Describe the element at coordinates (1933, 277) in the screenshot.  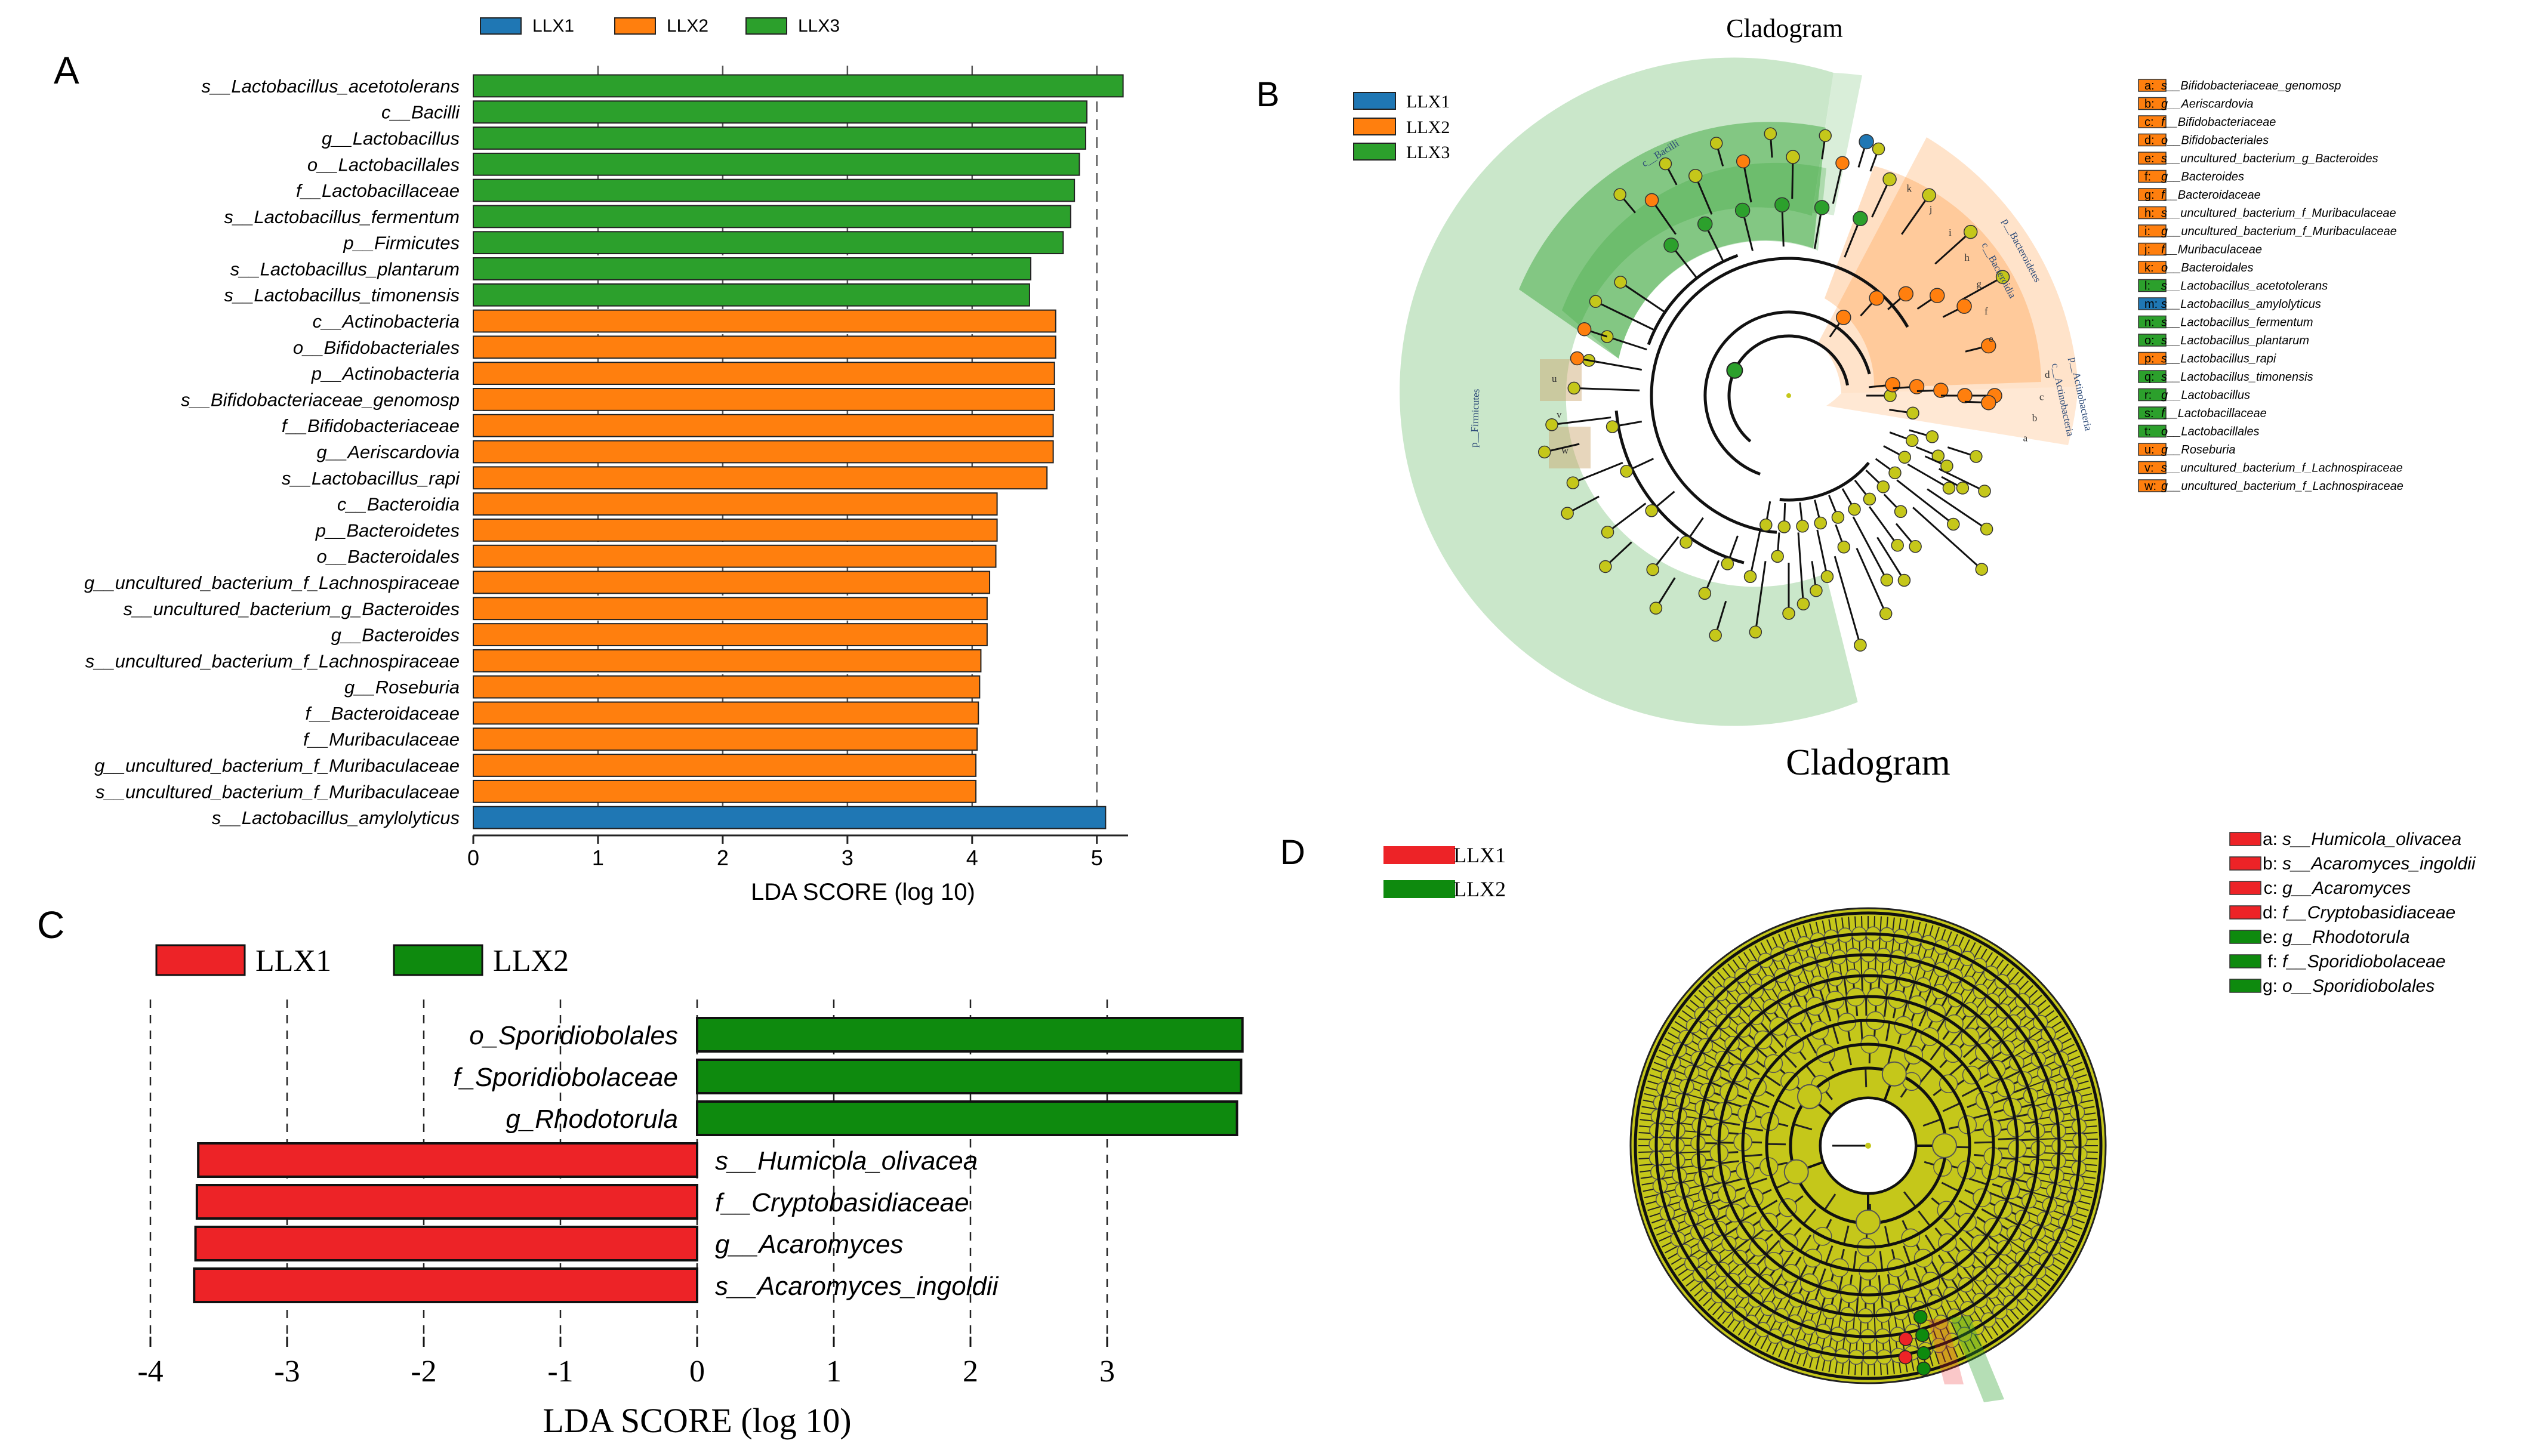
I see `bacteroidales-inner` at that location.